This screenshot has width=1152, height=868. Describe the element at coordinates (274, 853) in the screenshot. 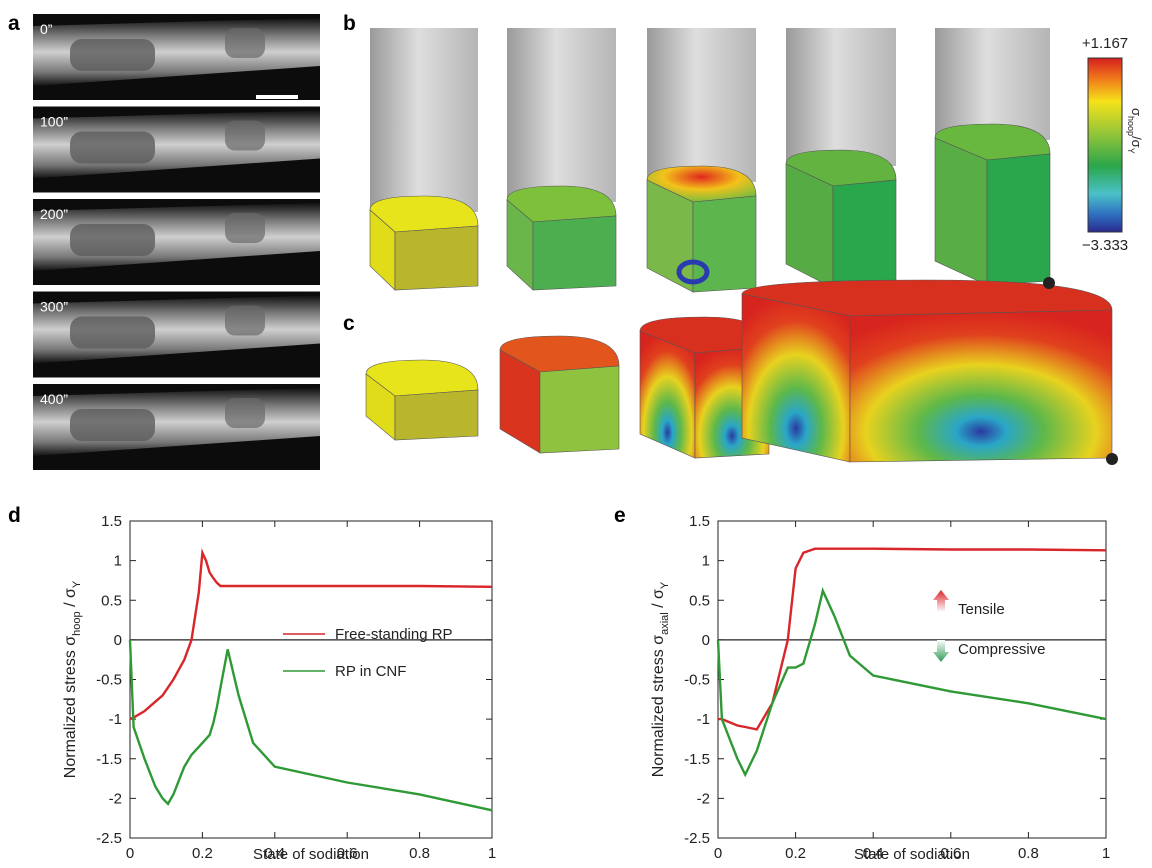

I see `x-tick-label: 0.4` at that location.